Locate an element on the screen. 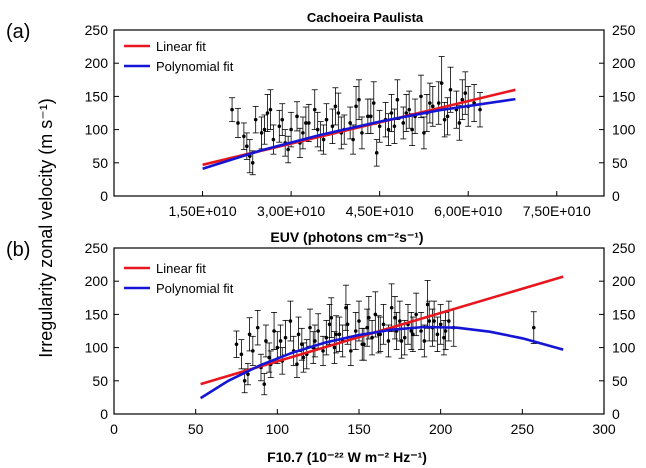 The width and height of the screenshot is (646, 468). y-tick-label-left: 250 is located at coordinates (97, 248).